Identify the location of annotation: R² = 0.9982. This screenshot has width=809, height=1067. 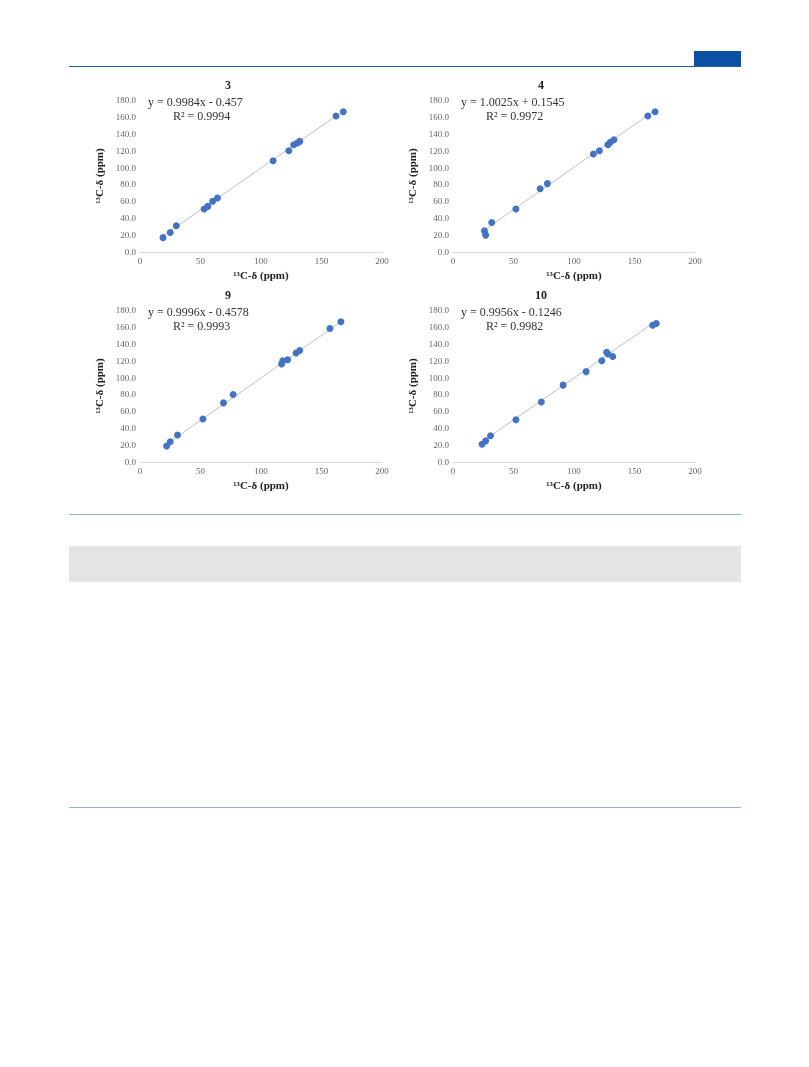
(515, 326).